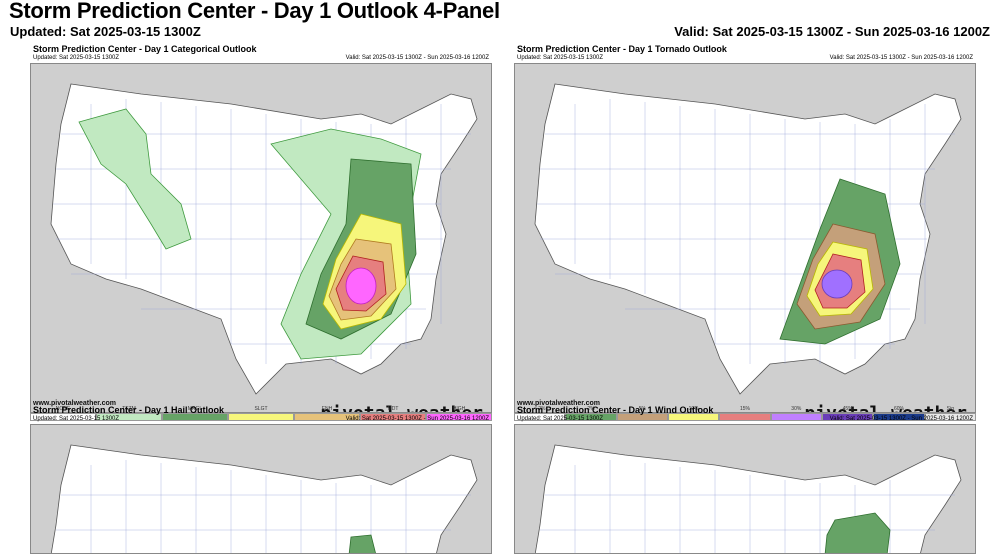  Describe the element at coordinates (837, 284) in the screenshot. I see `tor-30-area` at that location.